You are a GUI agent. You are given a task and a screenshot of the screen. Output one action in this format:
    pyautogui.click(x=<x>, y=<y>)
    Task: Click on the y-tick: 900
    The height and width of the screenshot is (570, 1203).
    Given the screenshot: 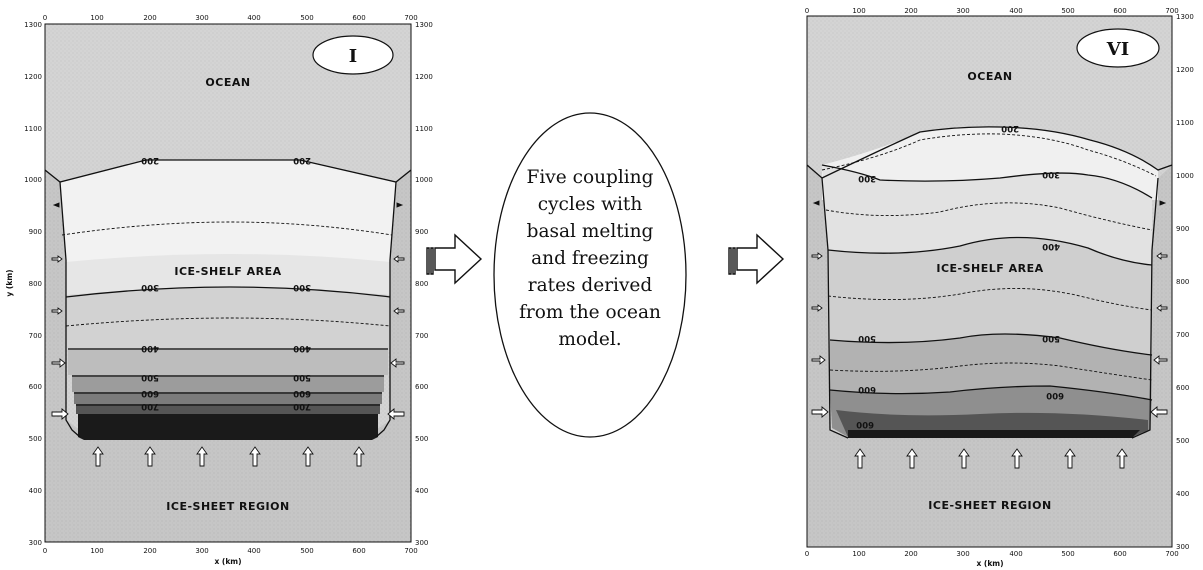 What is the action you would take?
    pyautogui.click(x=35, y=232)
    